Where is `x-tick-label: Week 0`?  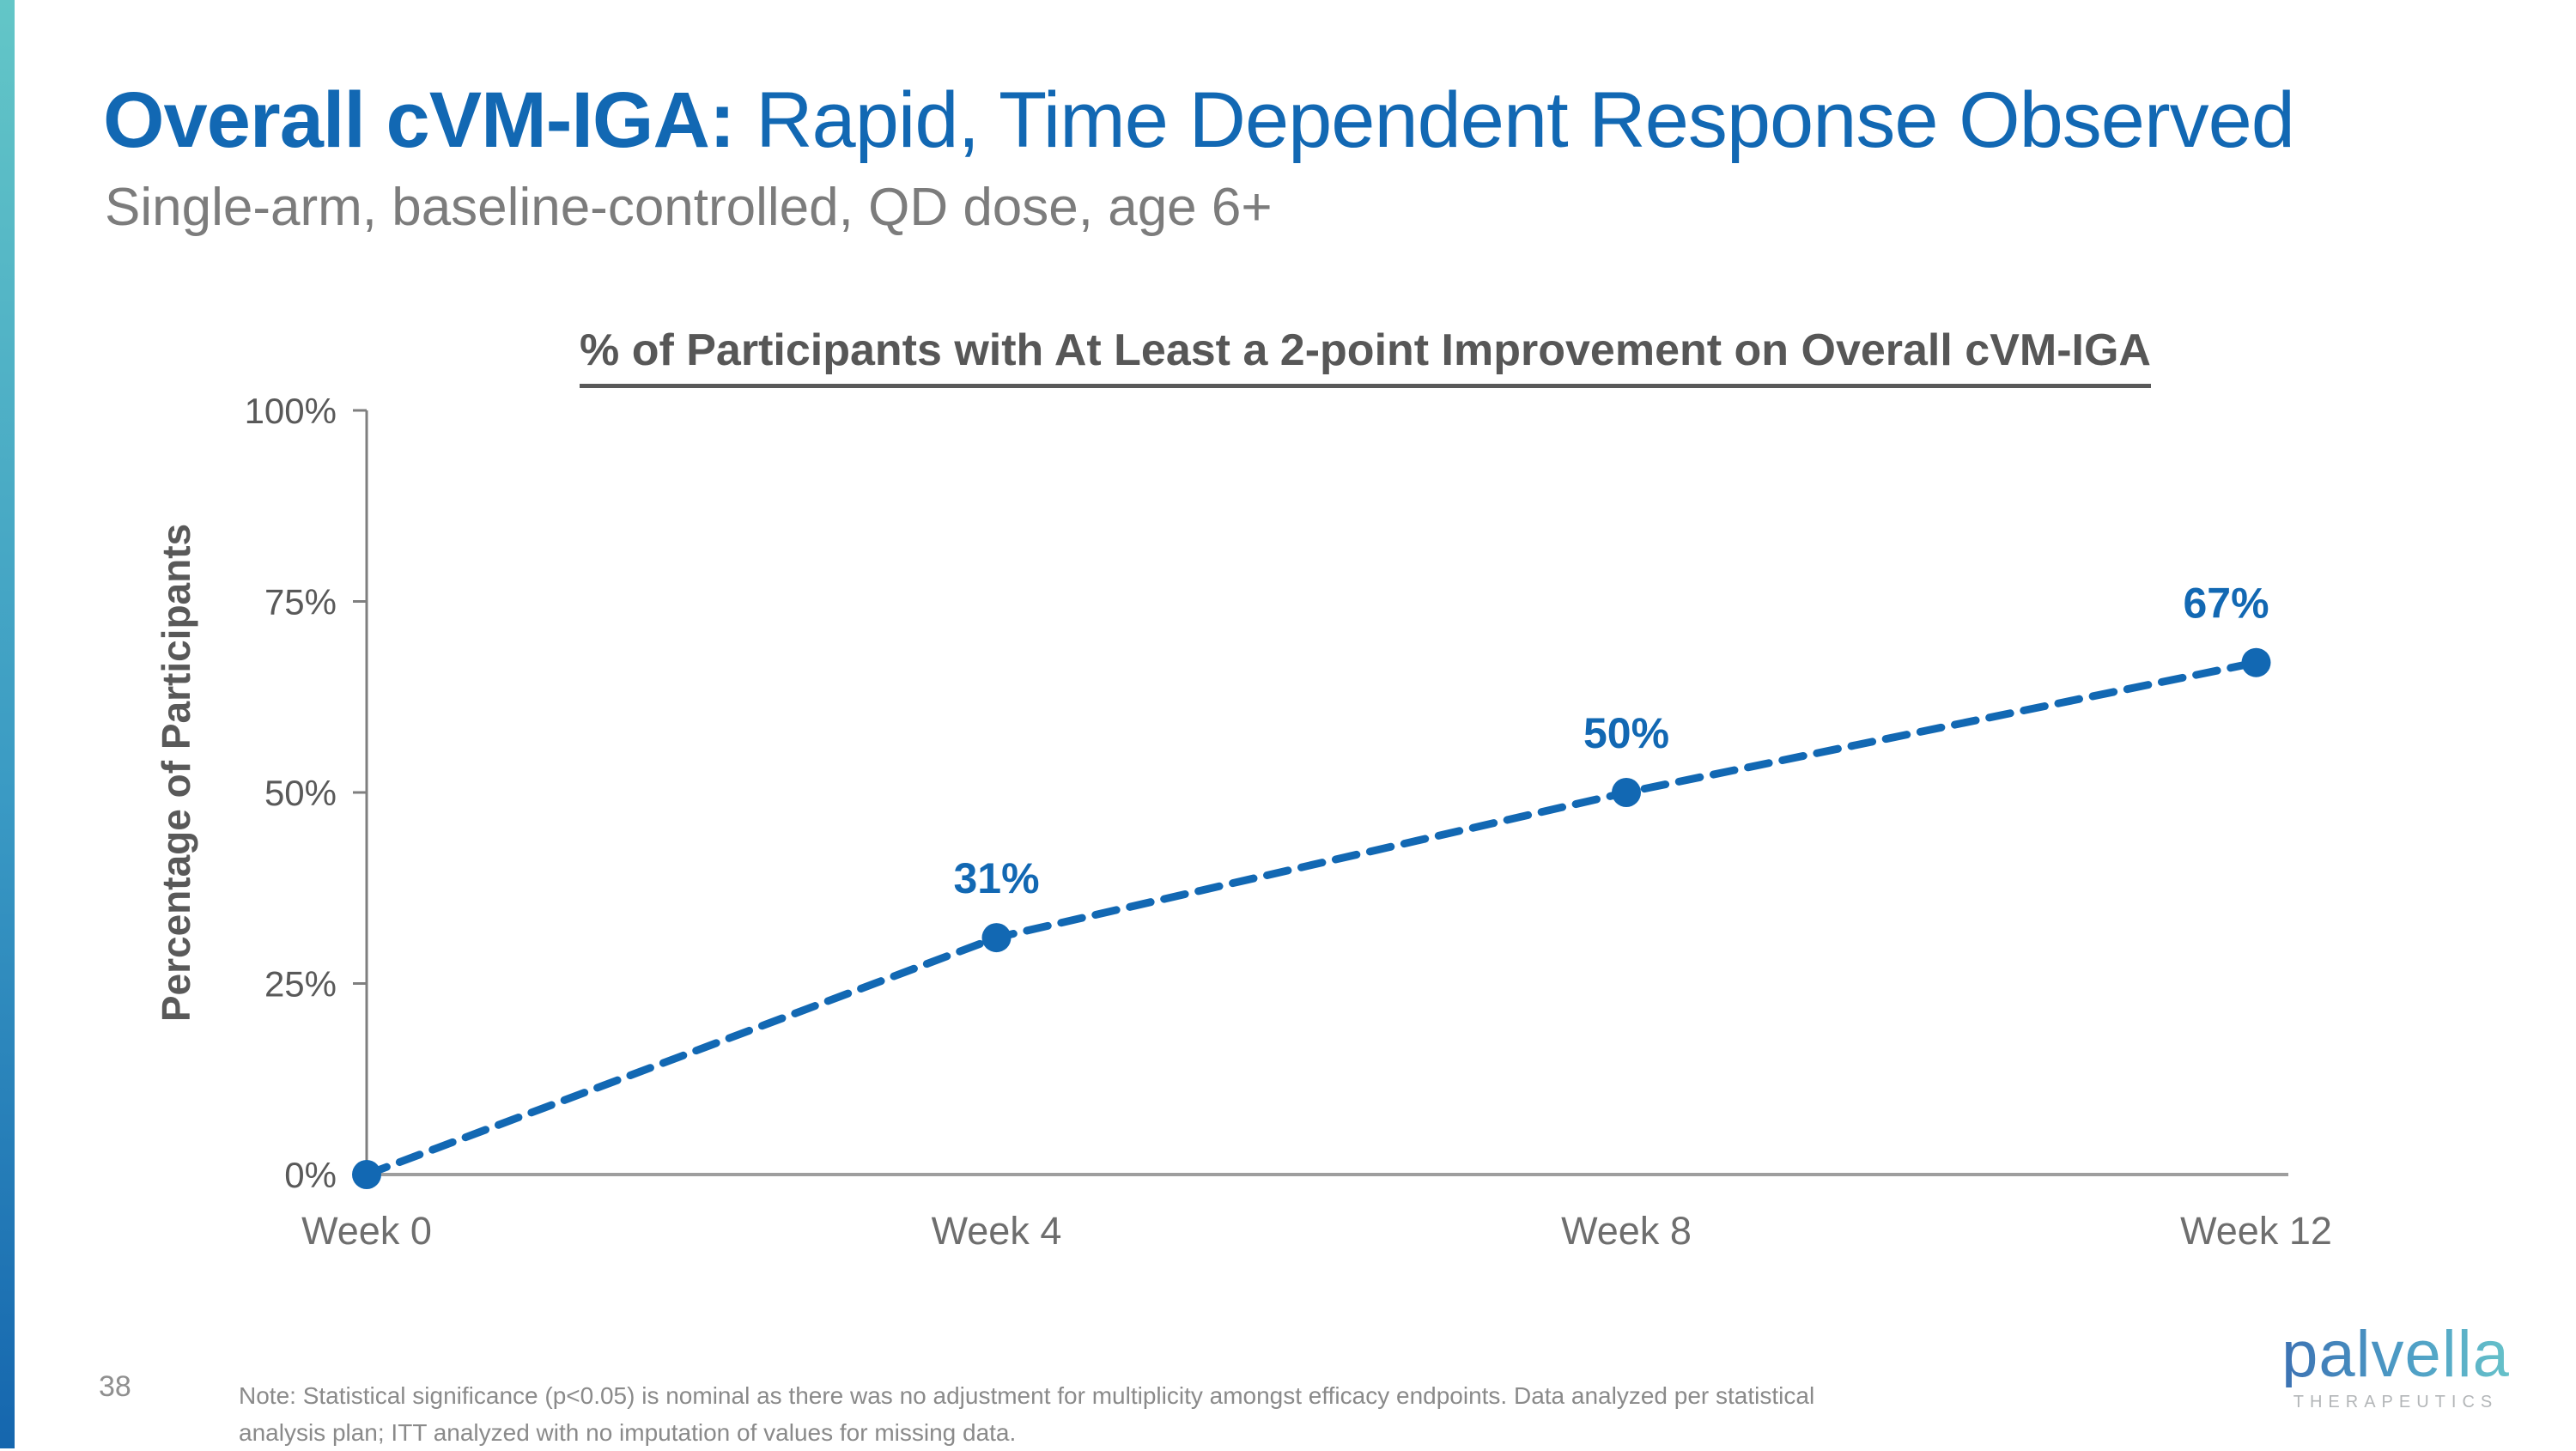 x-tick-label: Week 0 is located at coordinates (366, 1231).